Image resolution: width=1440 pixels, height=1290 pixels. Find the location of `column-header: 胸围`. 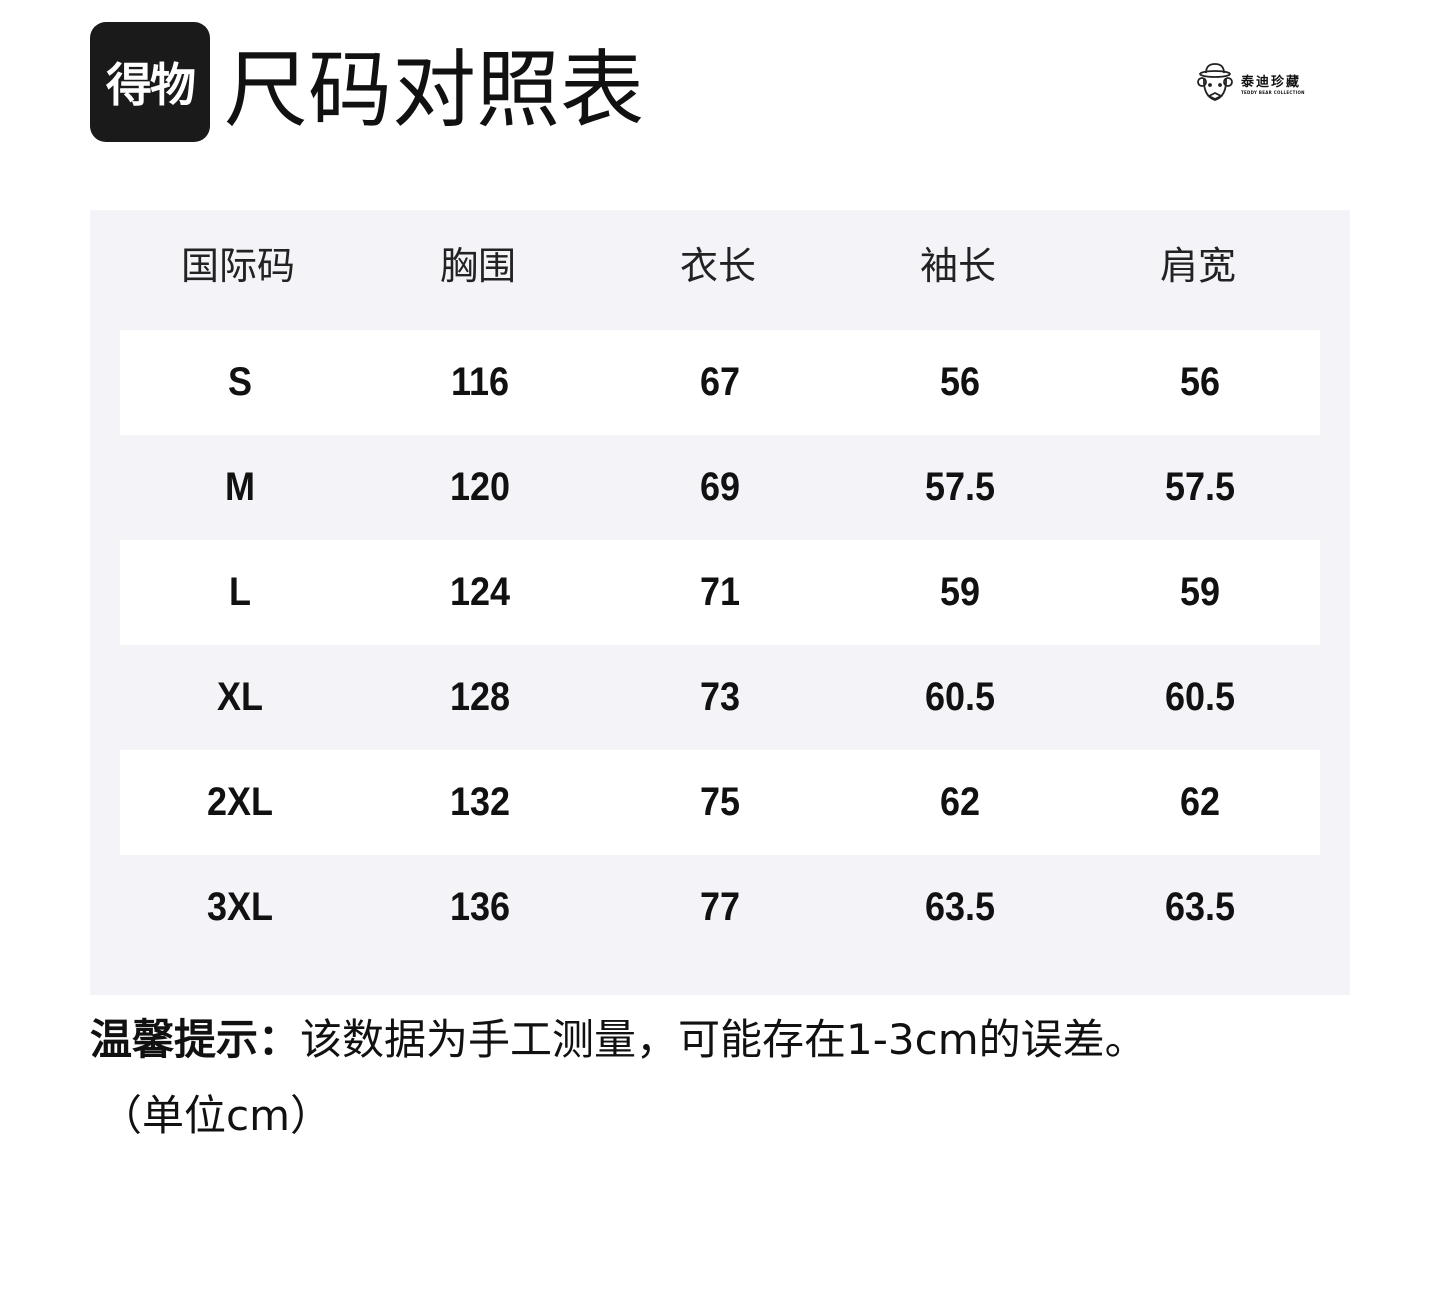

column-header: 胸围 is located at coordinates (477, 266).